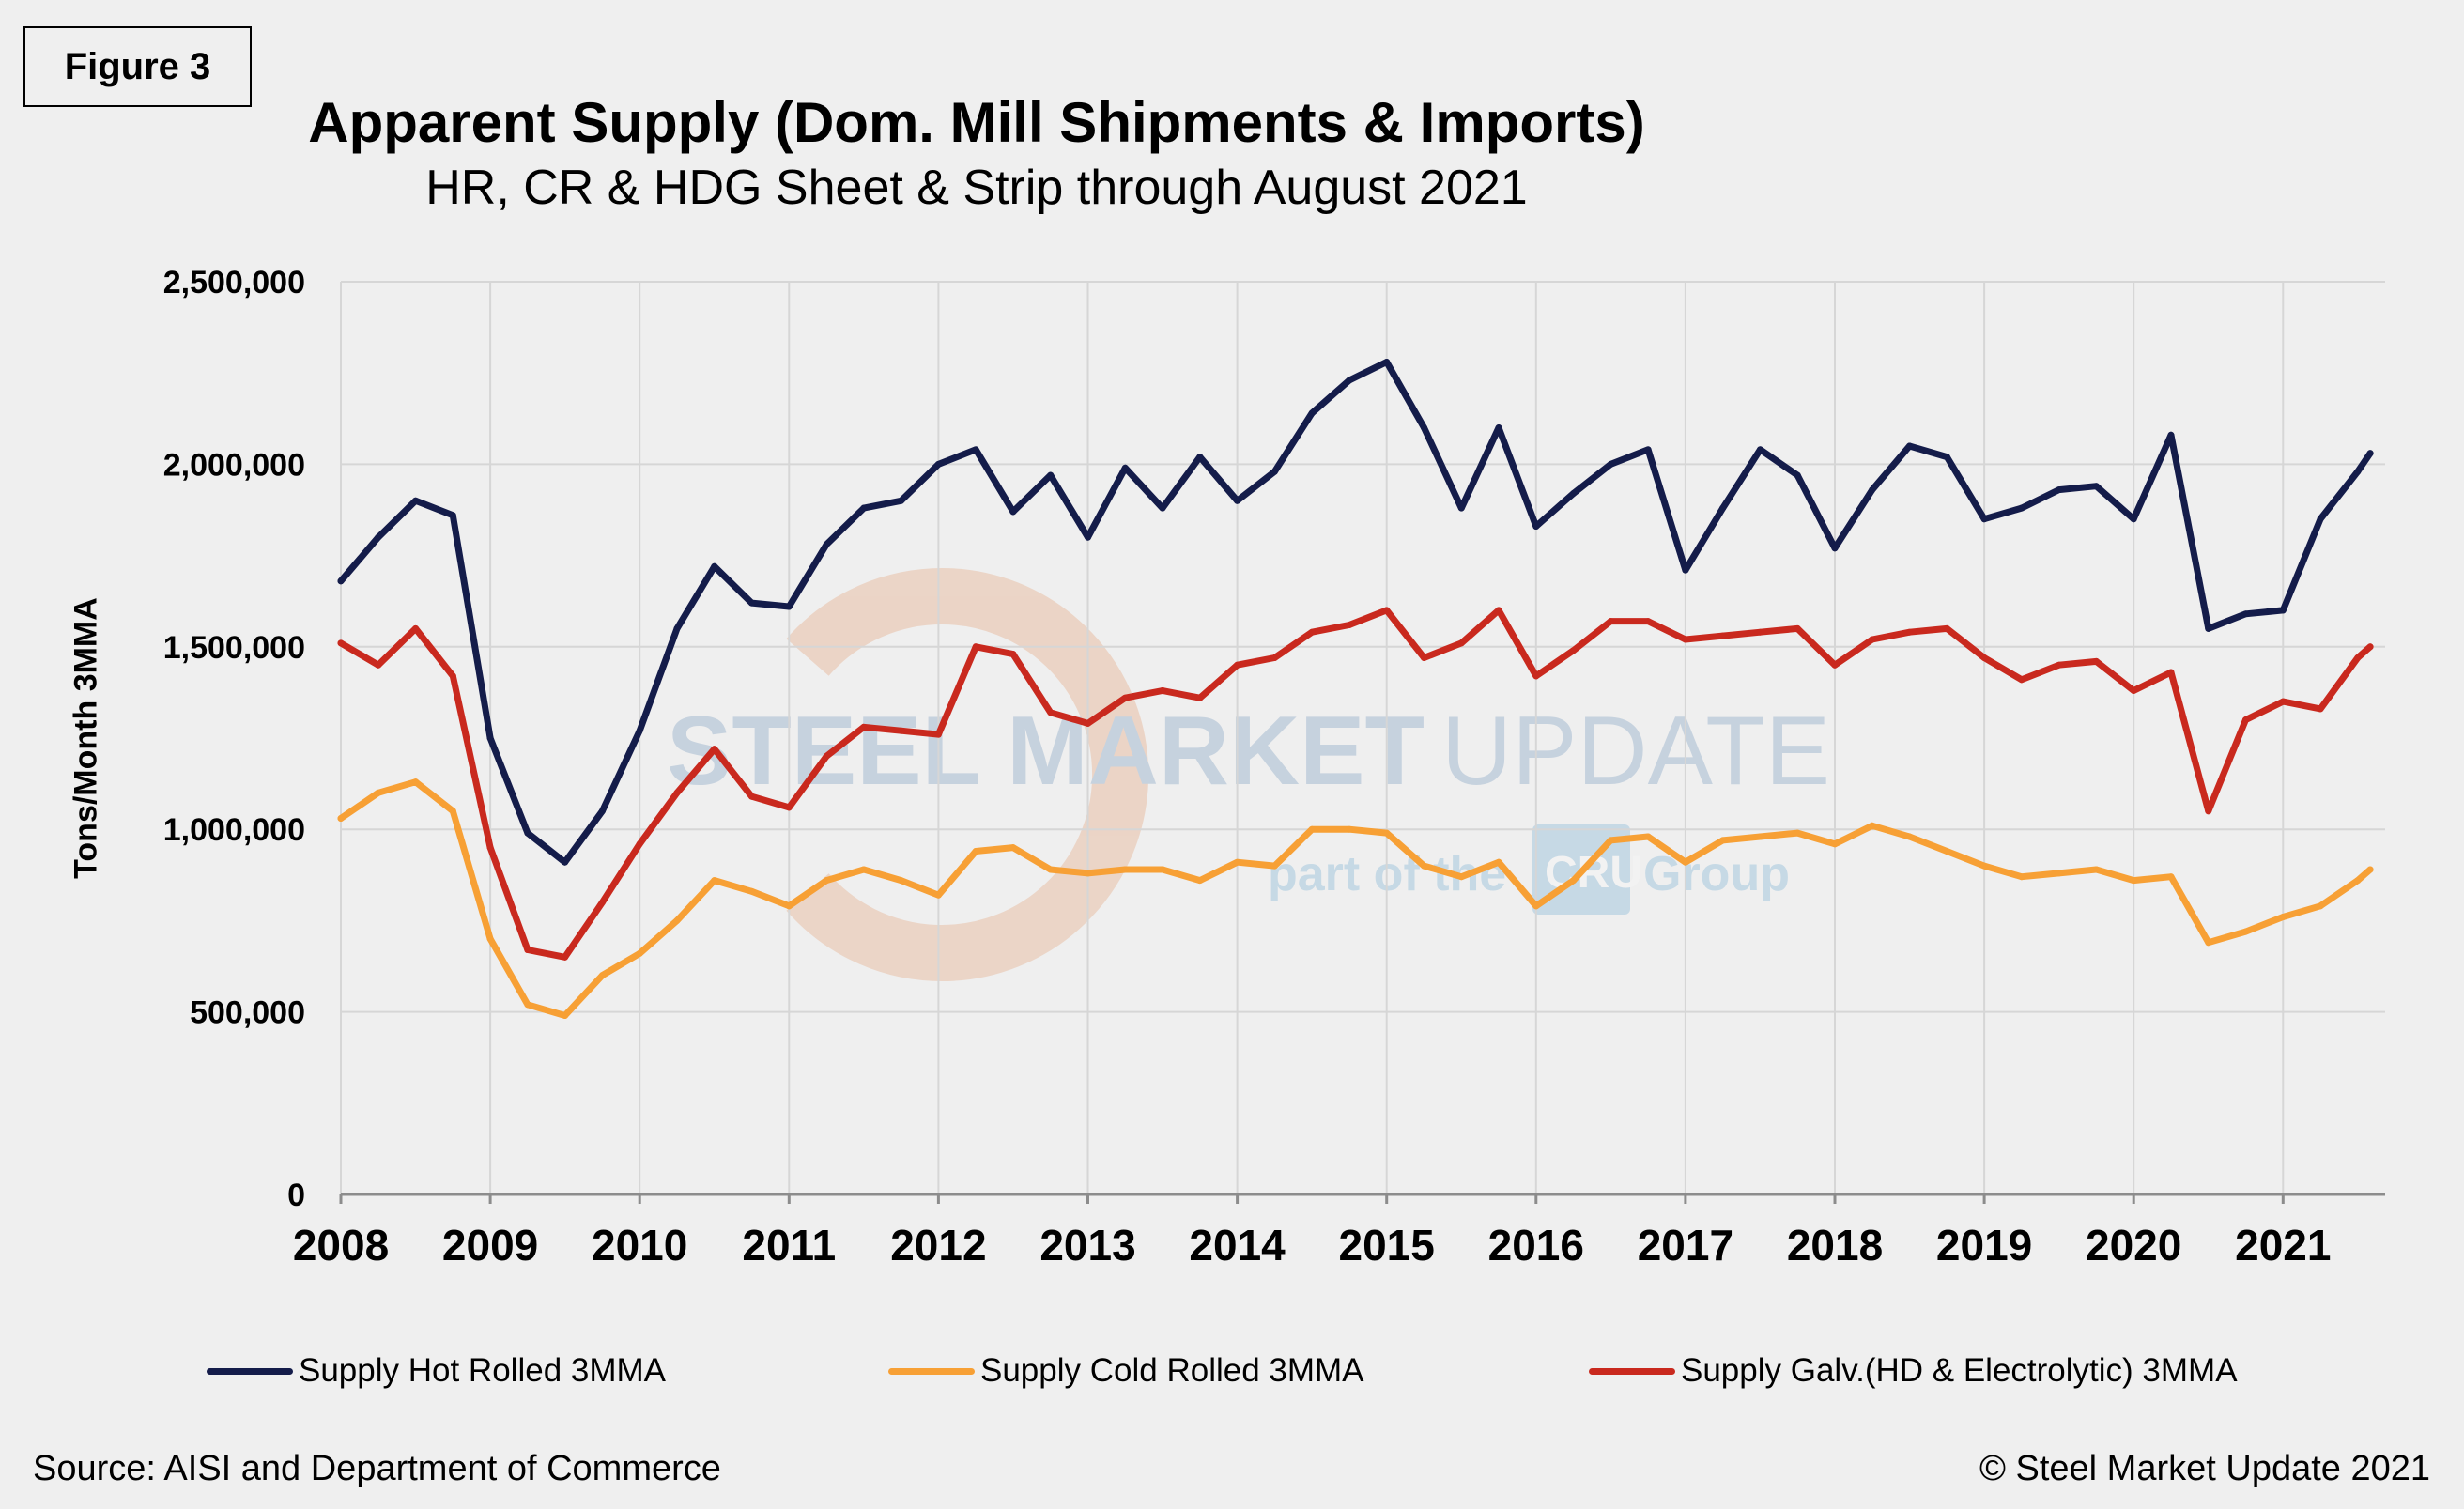 The height and width of the screenshot is (1509, 2464). I want to click on y-axis-label: Tons/Month 3MMA, so click(86, 738).